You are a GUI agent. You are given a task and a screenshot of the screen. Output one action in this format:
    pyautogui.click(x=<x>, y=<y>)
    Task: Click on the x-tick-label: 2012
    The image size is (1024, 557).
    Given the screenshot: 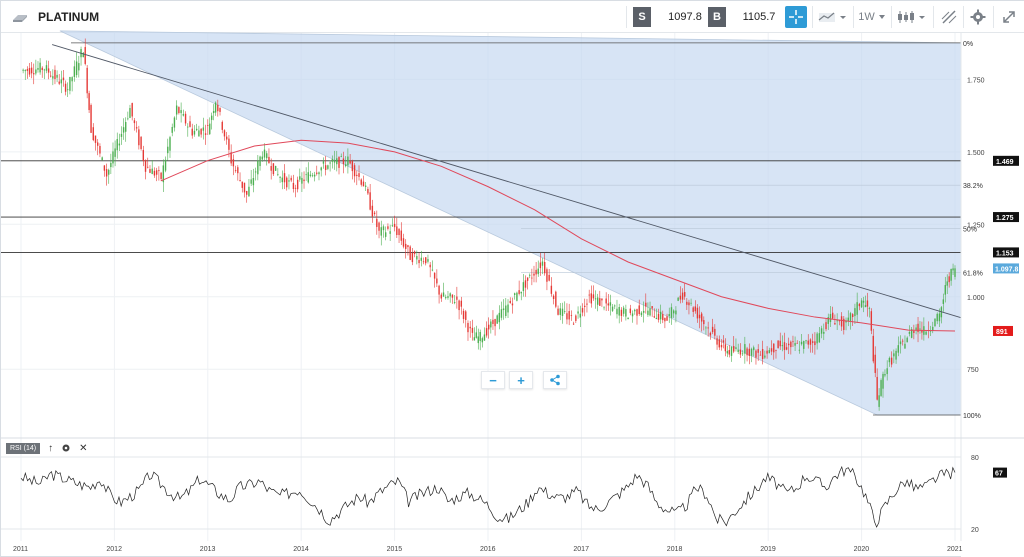 What is the action you would take?
    pyautogui.click(x=114, y=549)
    